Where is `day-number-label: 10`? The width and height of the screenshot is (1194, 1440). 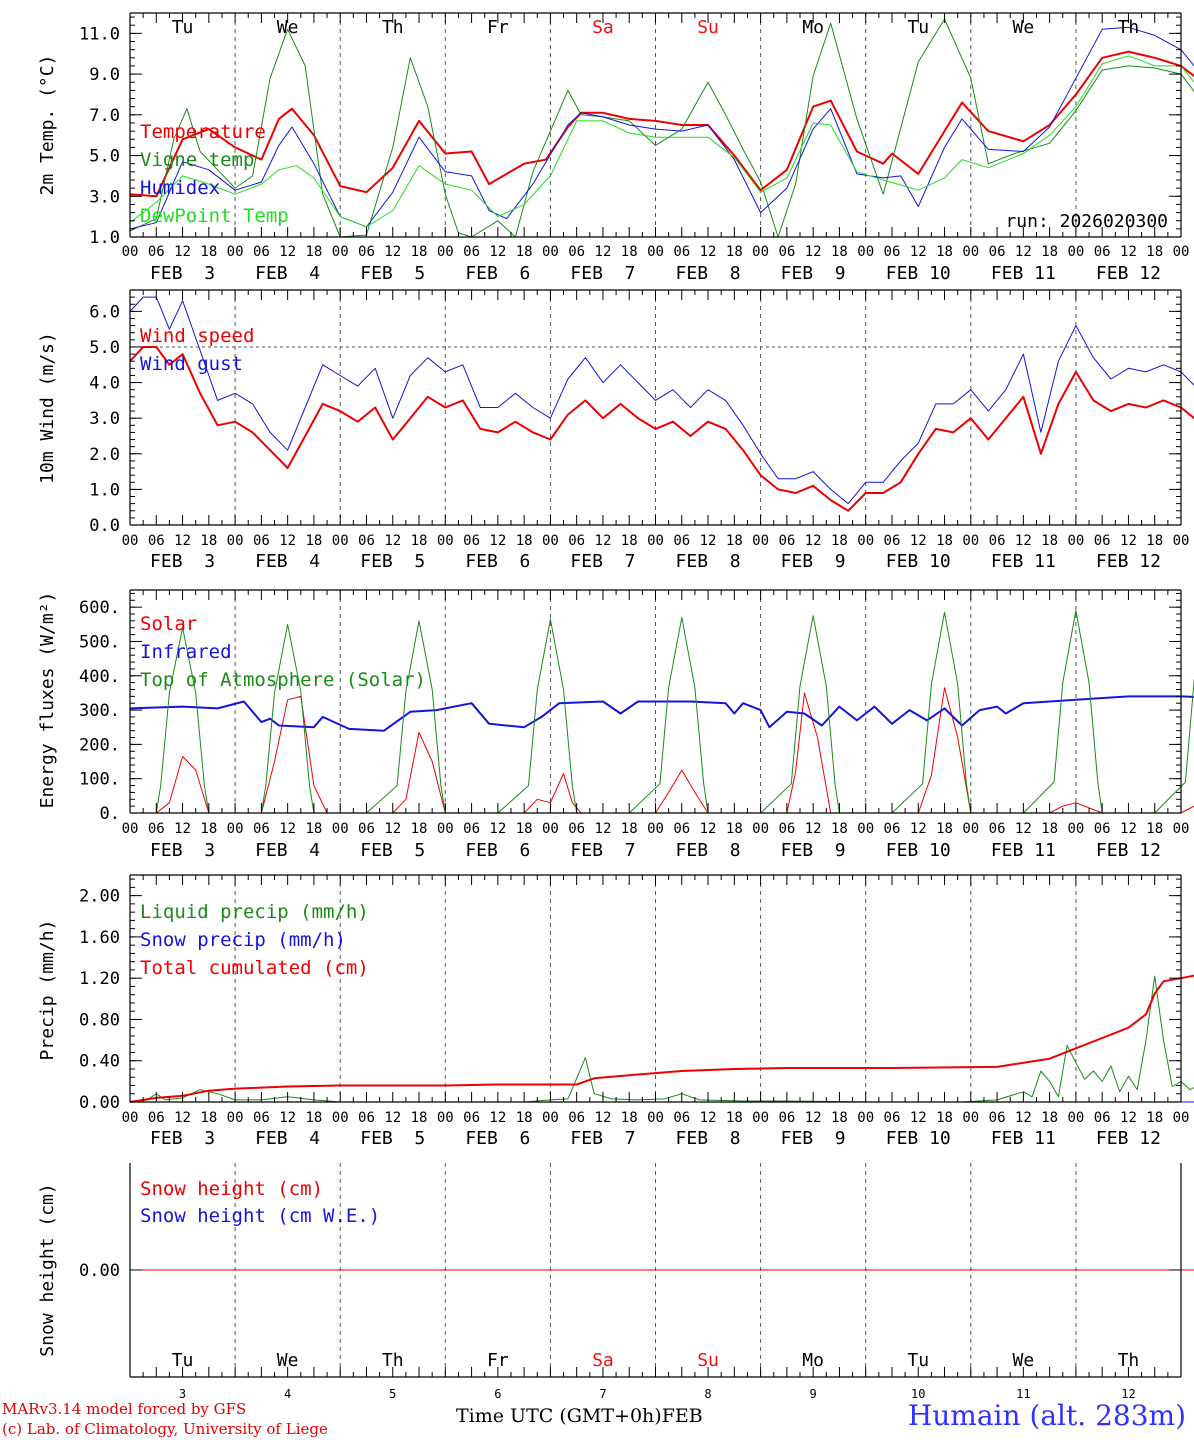
day-number-label: 10 is located at coordinates (918, 1394).